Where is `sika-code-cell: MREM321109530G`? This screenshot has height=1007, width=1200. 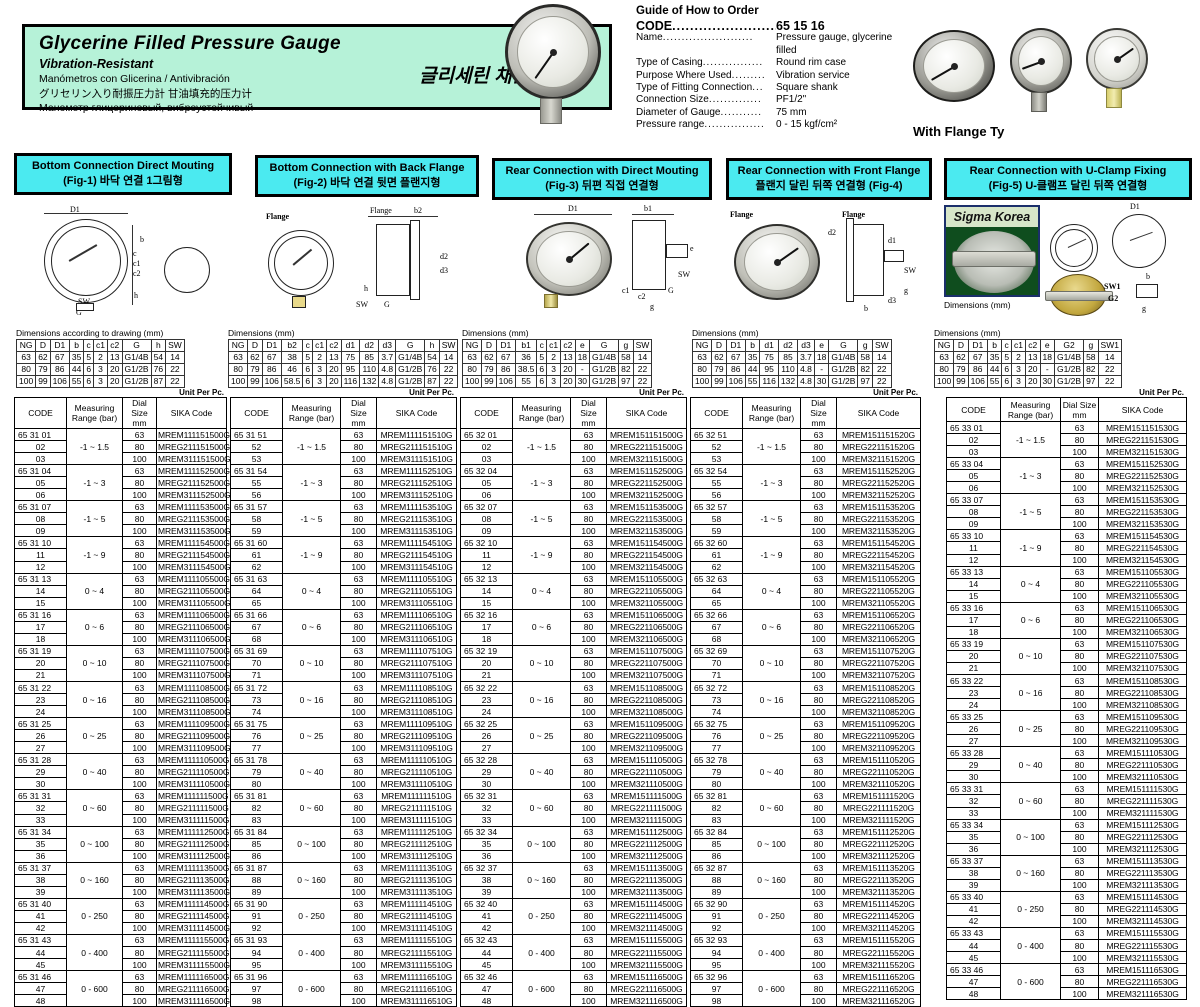 sika-code-cell: MREM321109530G is located at coordinates (1142, 741).